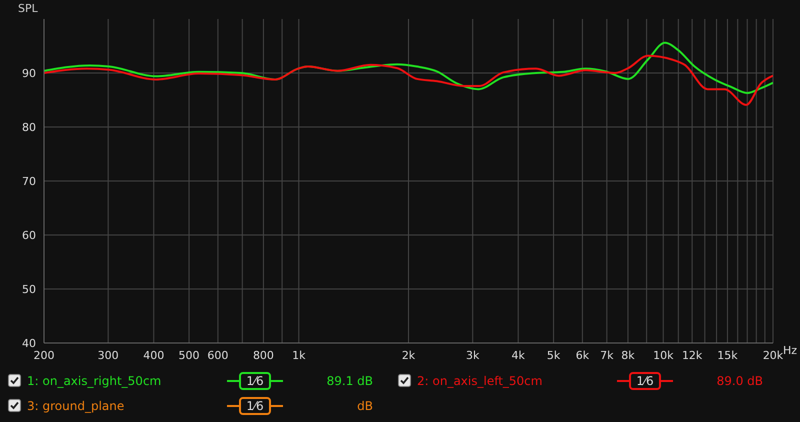 This screenshot has height=422, width=800. I want to click on text: 89.1 dB, so click(349, 381).